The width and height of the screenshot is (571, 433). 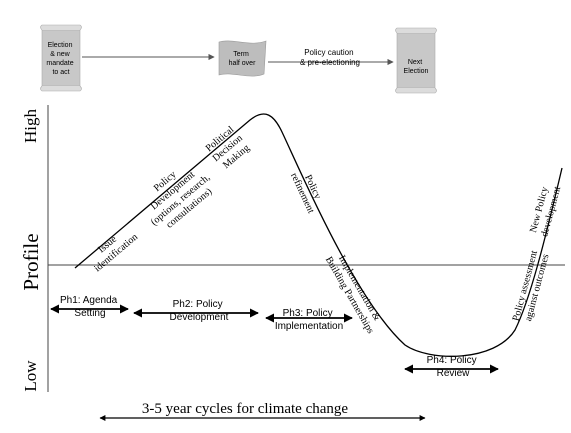 I want to click on issue-line-2: identification, so click(x=116, y=253).